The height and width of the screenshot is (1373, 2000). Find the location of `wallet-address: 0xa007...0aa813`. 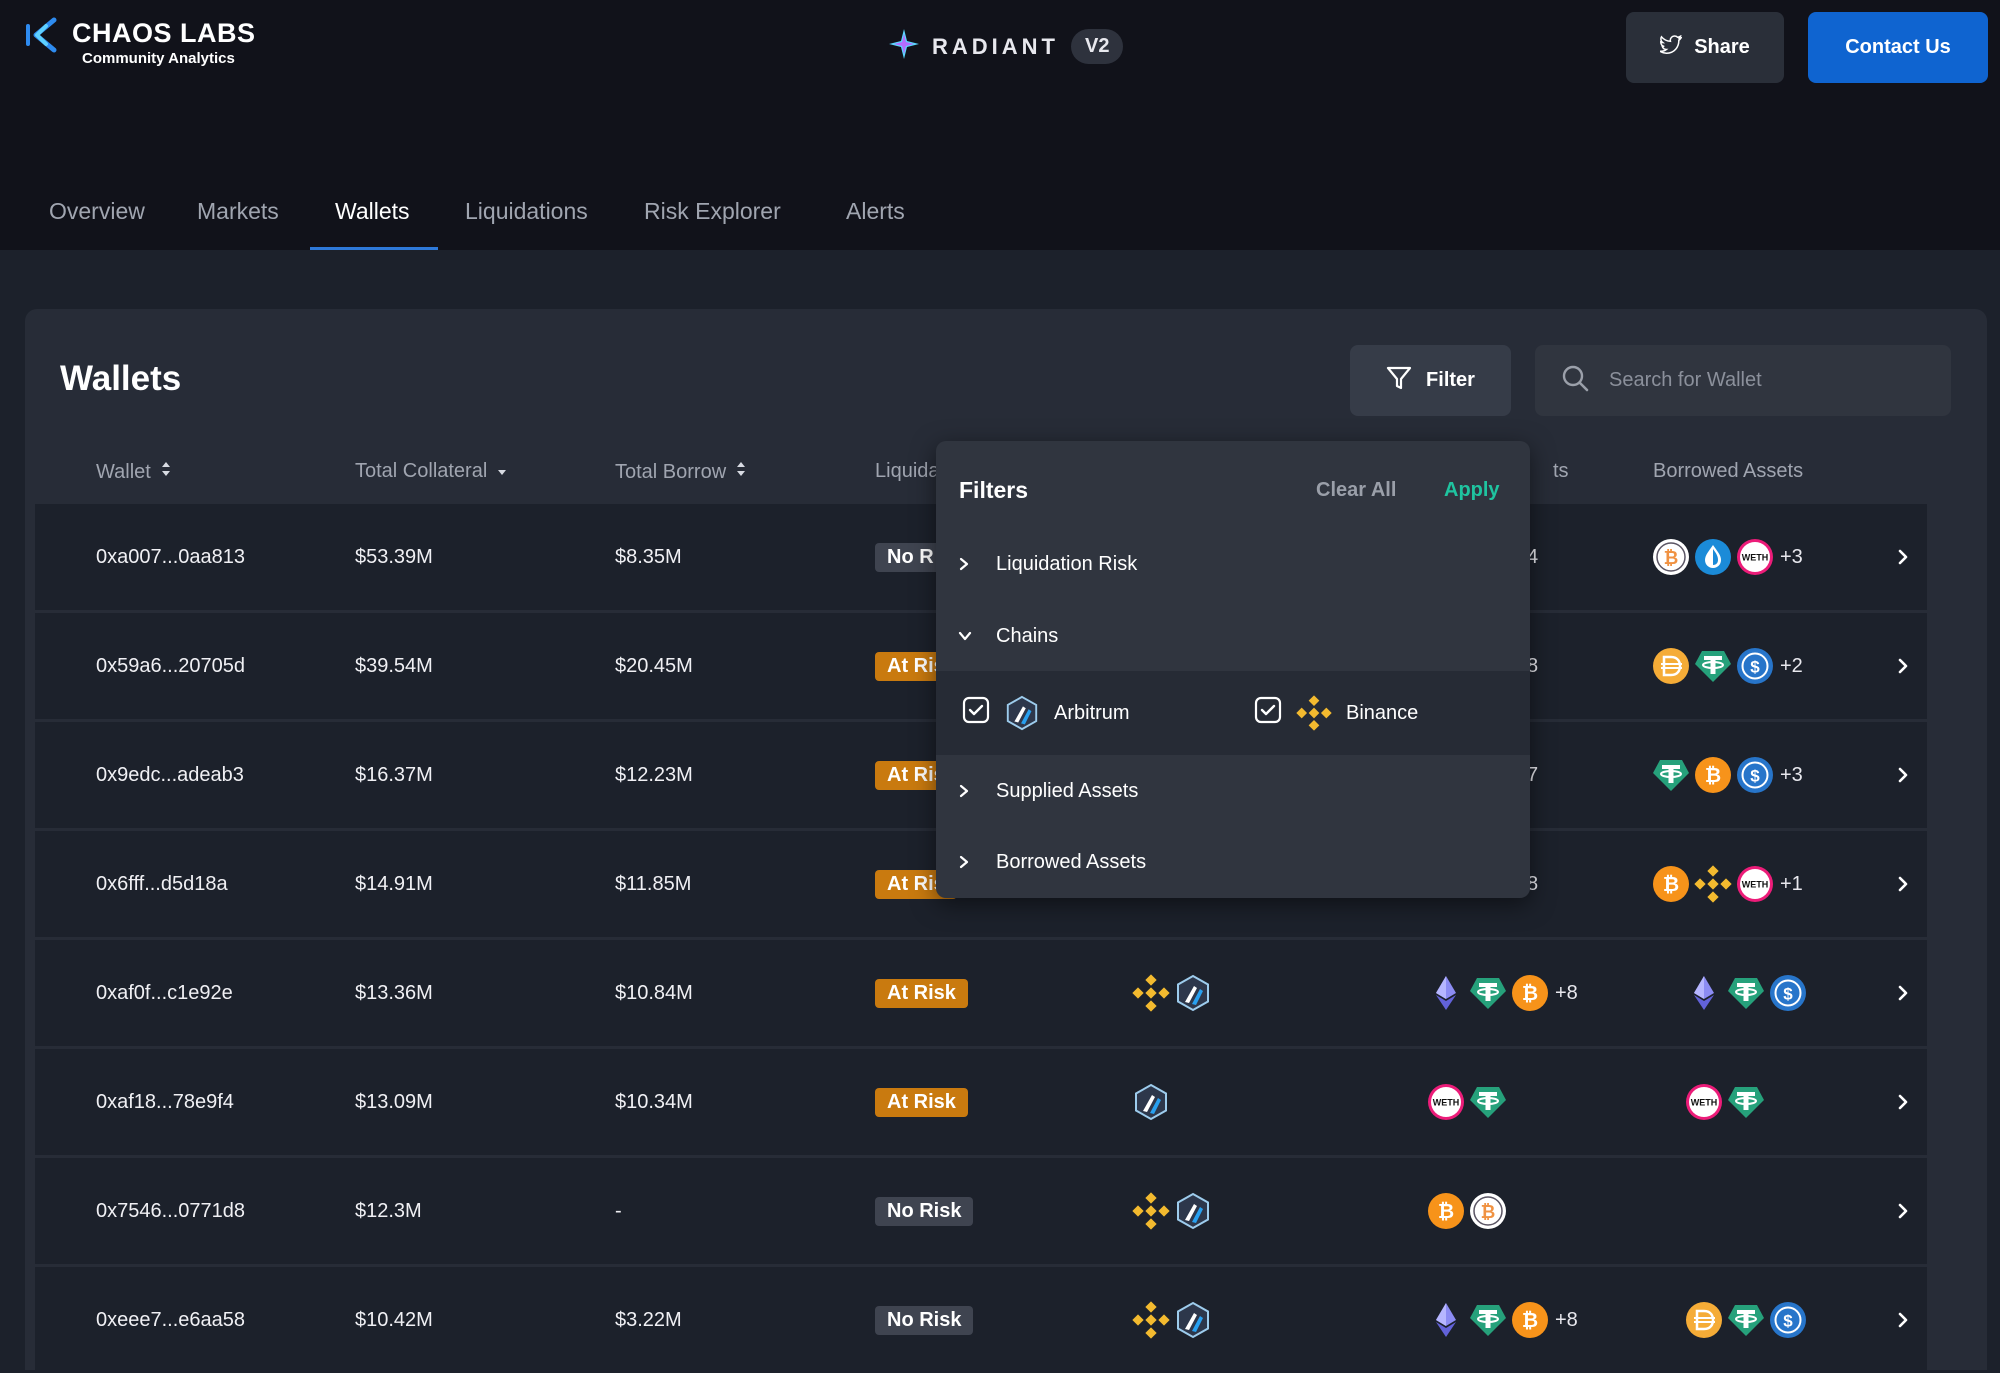

wallet-address: 0xa007...0aa813 is located at coordinates (171, 556).